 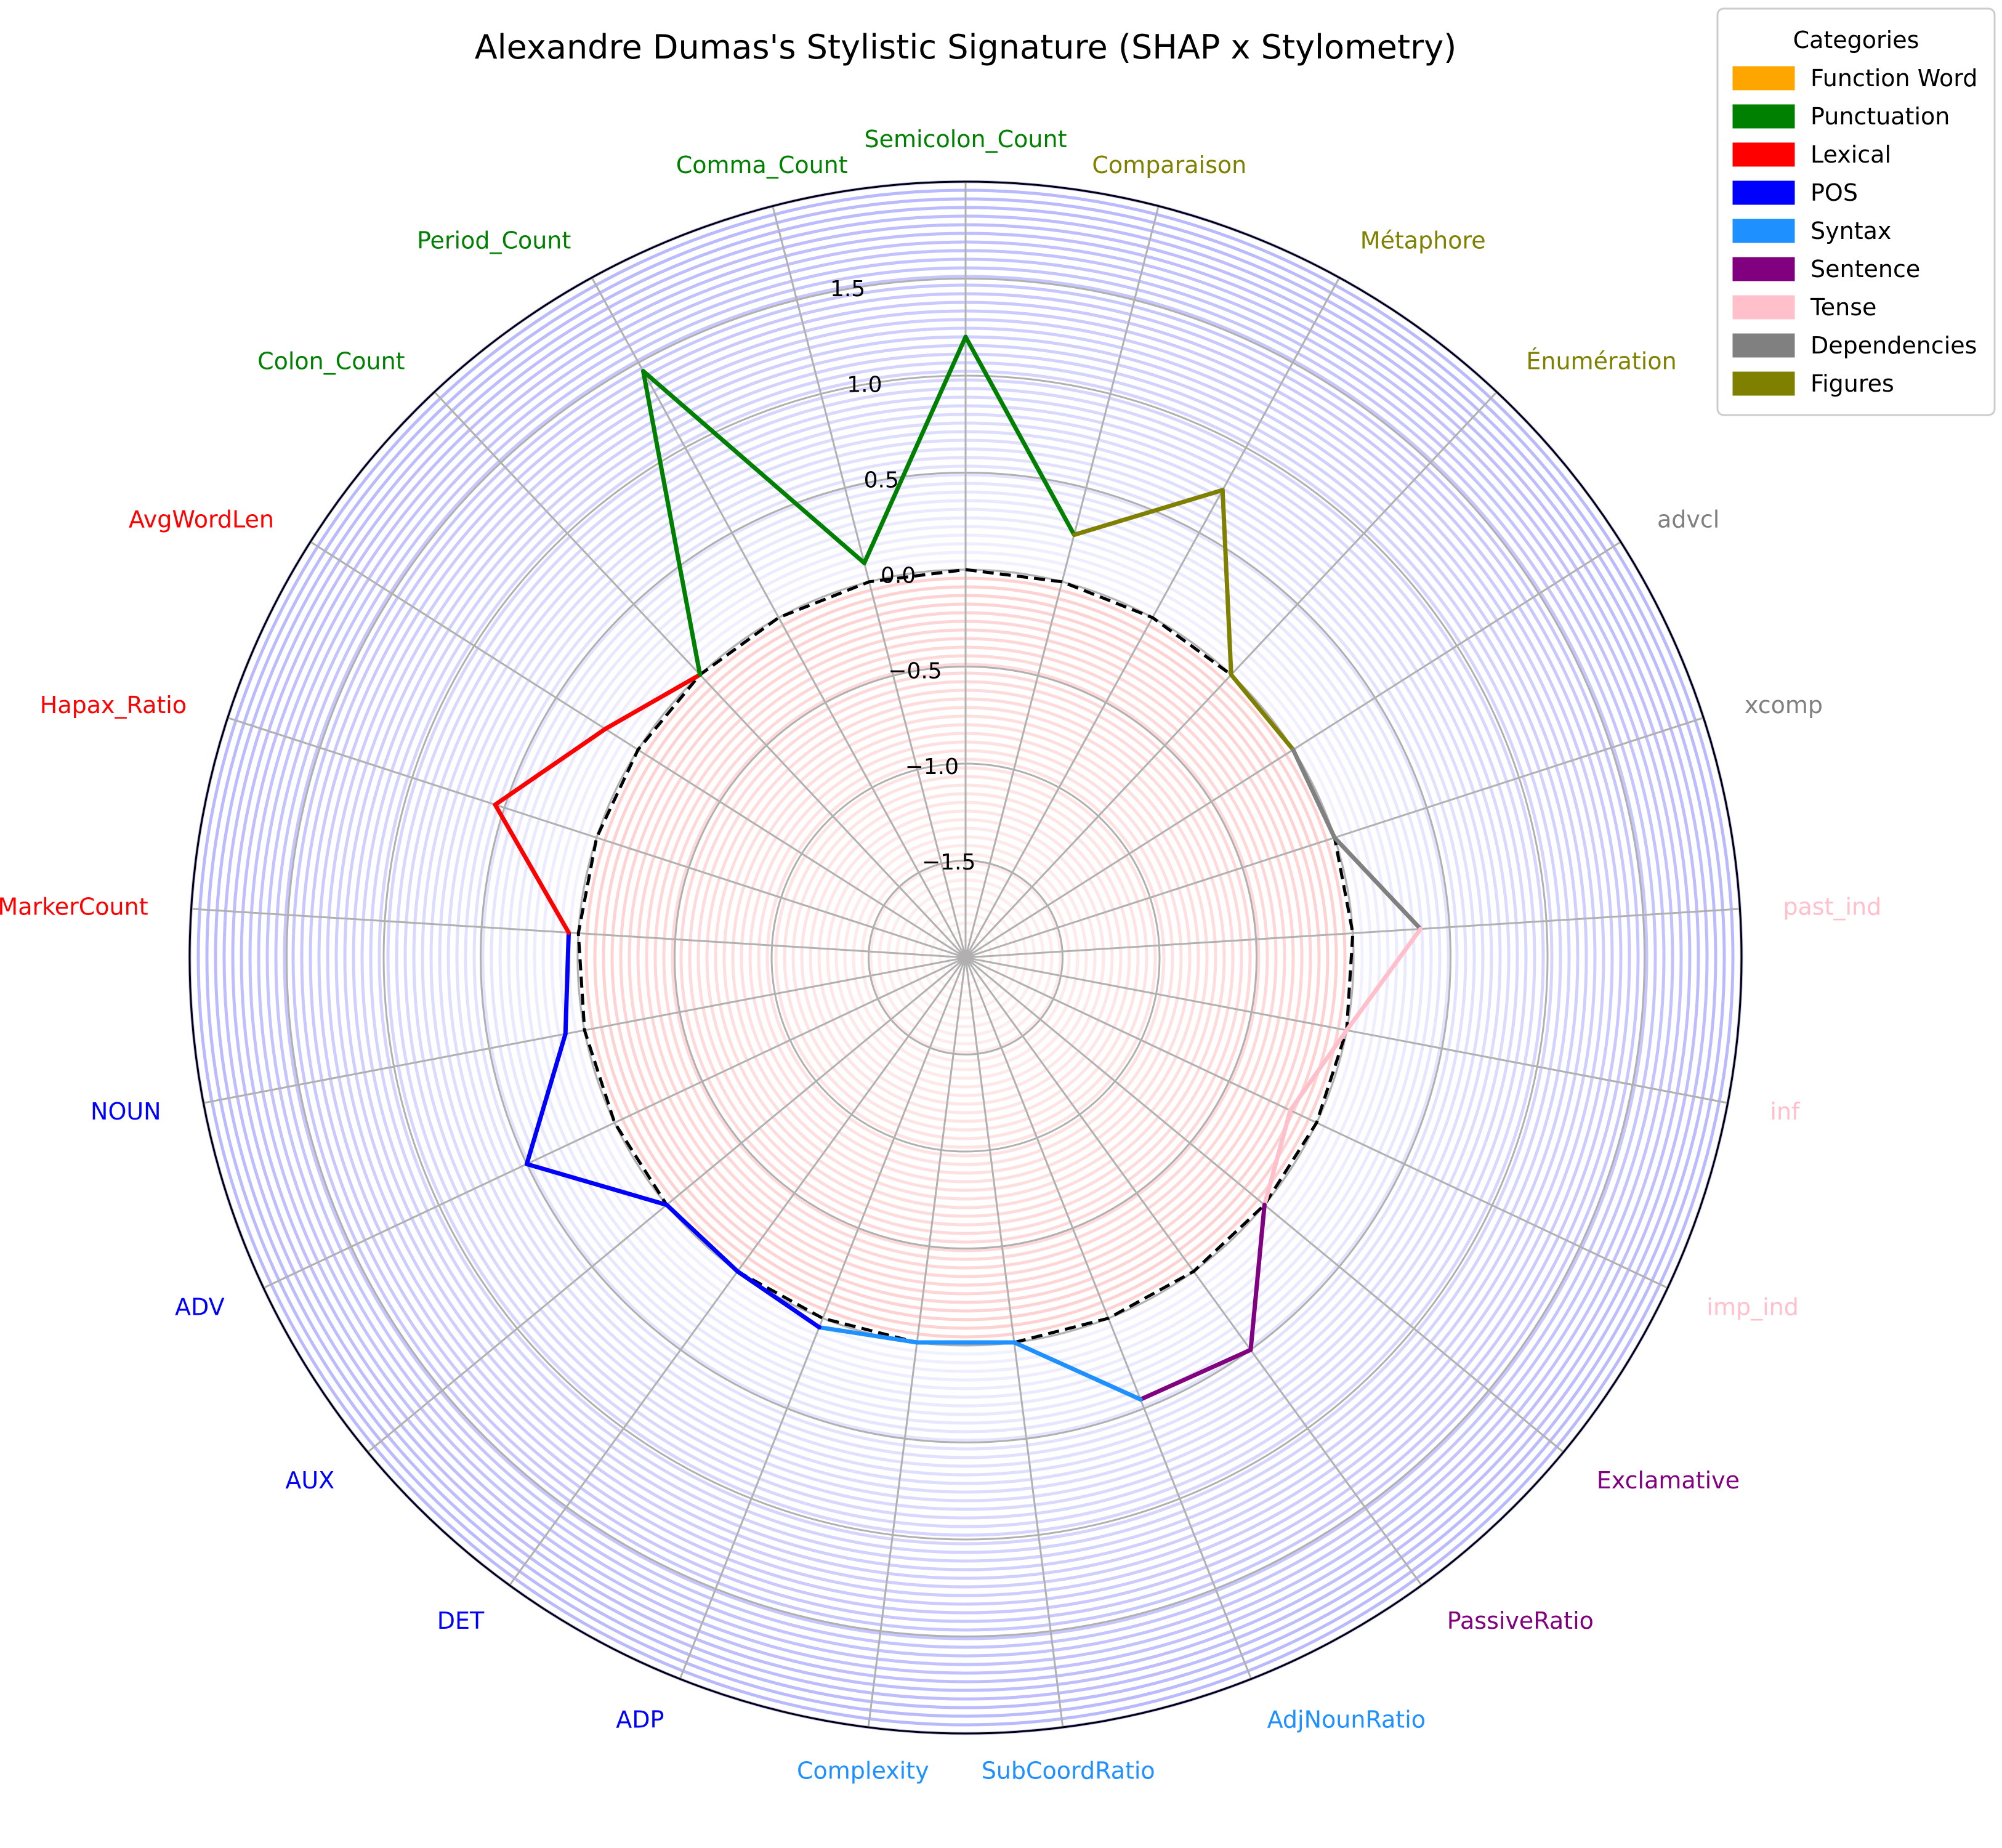 What do you see at coordinates (1262, 712) in the screenshot?
I see `series-segment-énumération` at bounding box center [1262, 712].